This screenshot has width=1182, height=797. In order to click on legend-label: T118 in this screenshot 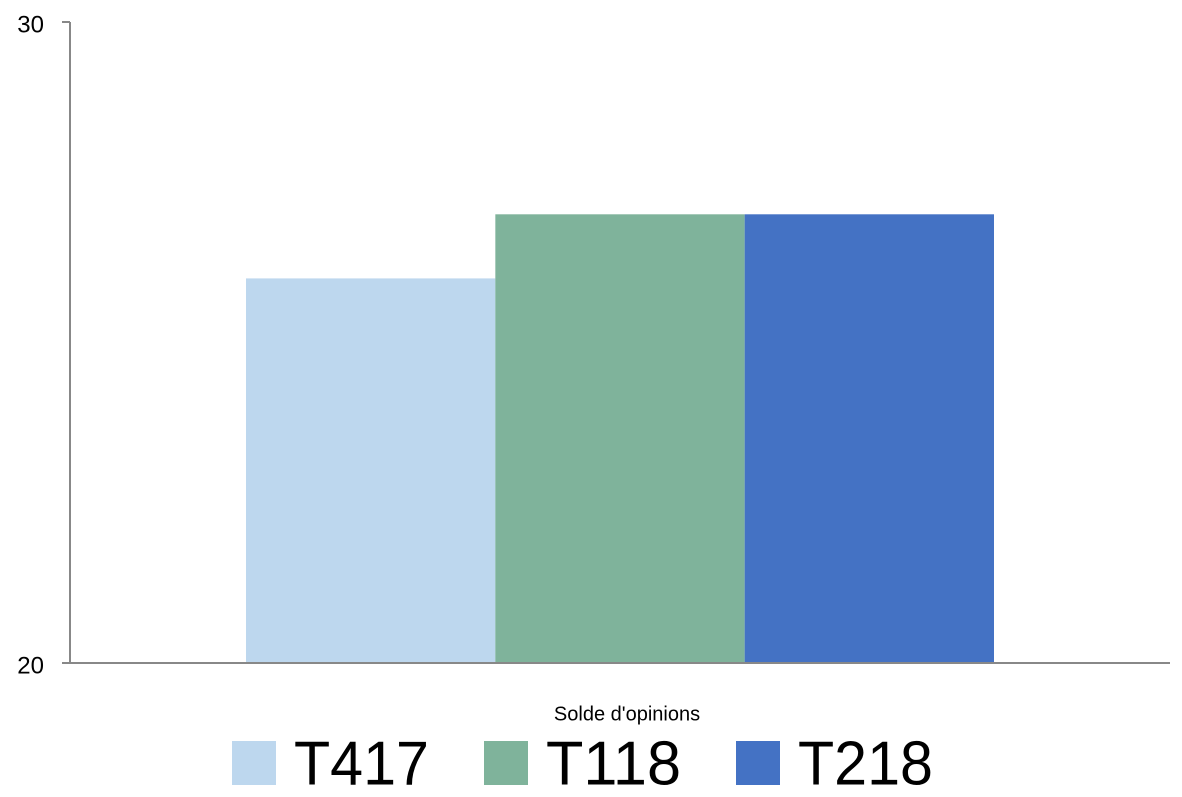, I will do `click(613, 763)`.